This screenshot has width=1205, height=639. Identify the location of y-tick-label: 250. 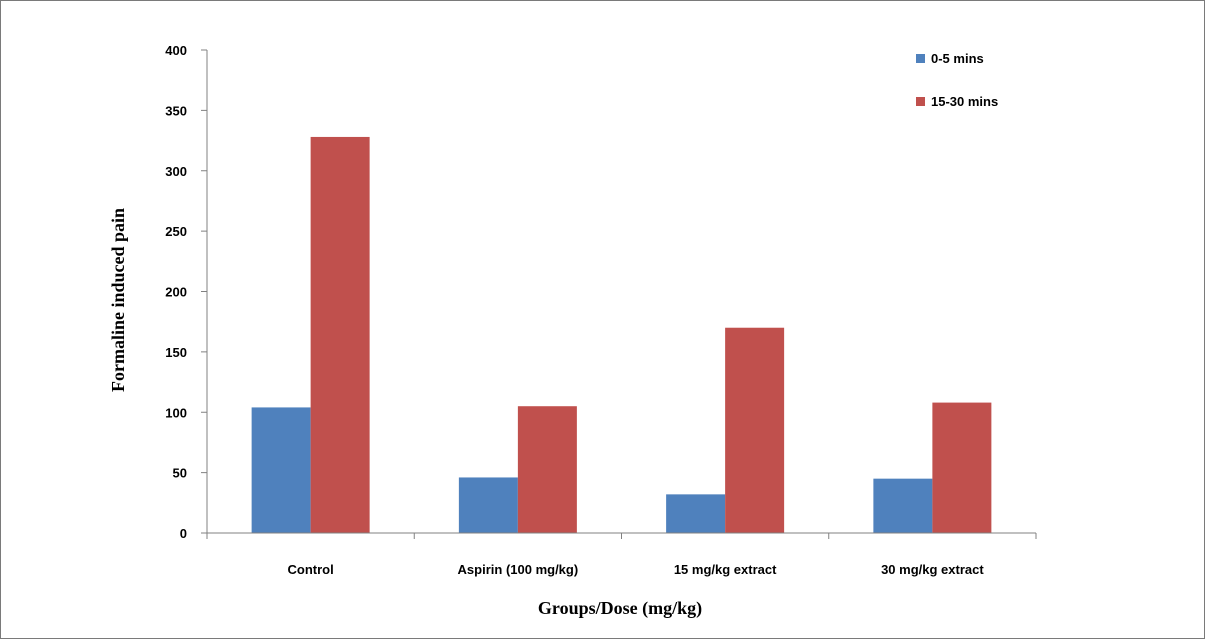
(176, 231).